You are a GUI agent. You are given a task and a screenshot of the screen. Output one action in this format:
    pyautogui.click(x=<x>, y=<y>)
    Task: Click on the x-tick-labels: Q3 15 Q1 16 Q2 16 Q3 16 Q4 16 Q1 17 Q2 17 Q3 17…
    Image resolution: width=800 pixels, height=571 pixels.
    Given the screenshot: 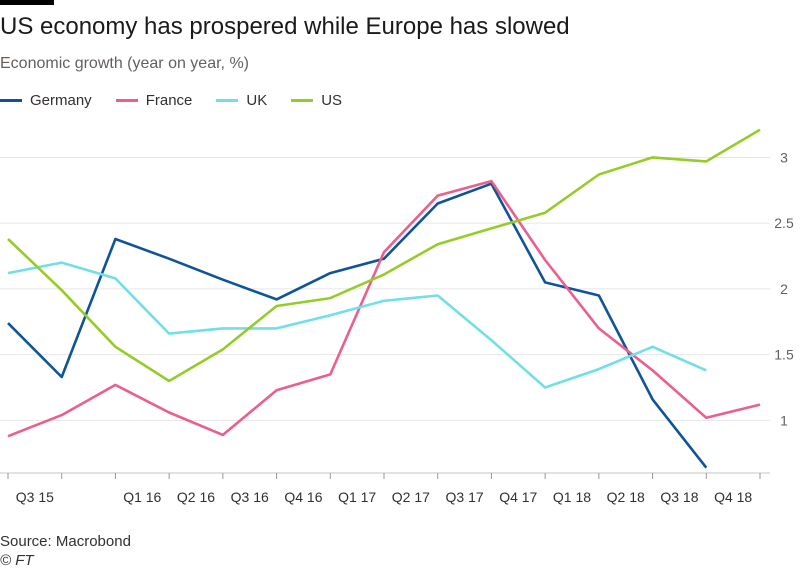 What is the action you would take?
    pyautogui.click(x=384, y=497)
    